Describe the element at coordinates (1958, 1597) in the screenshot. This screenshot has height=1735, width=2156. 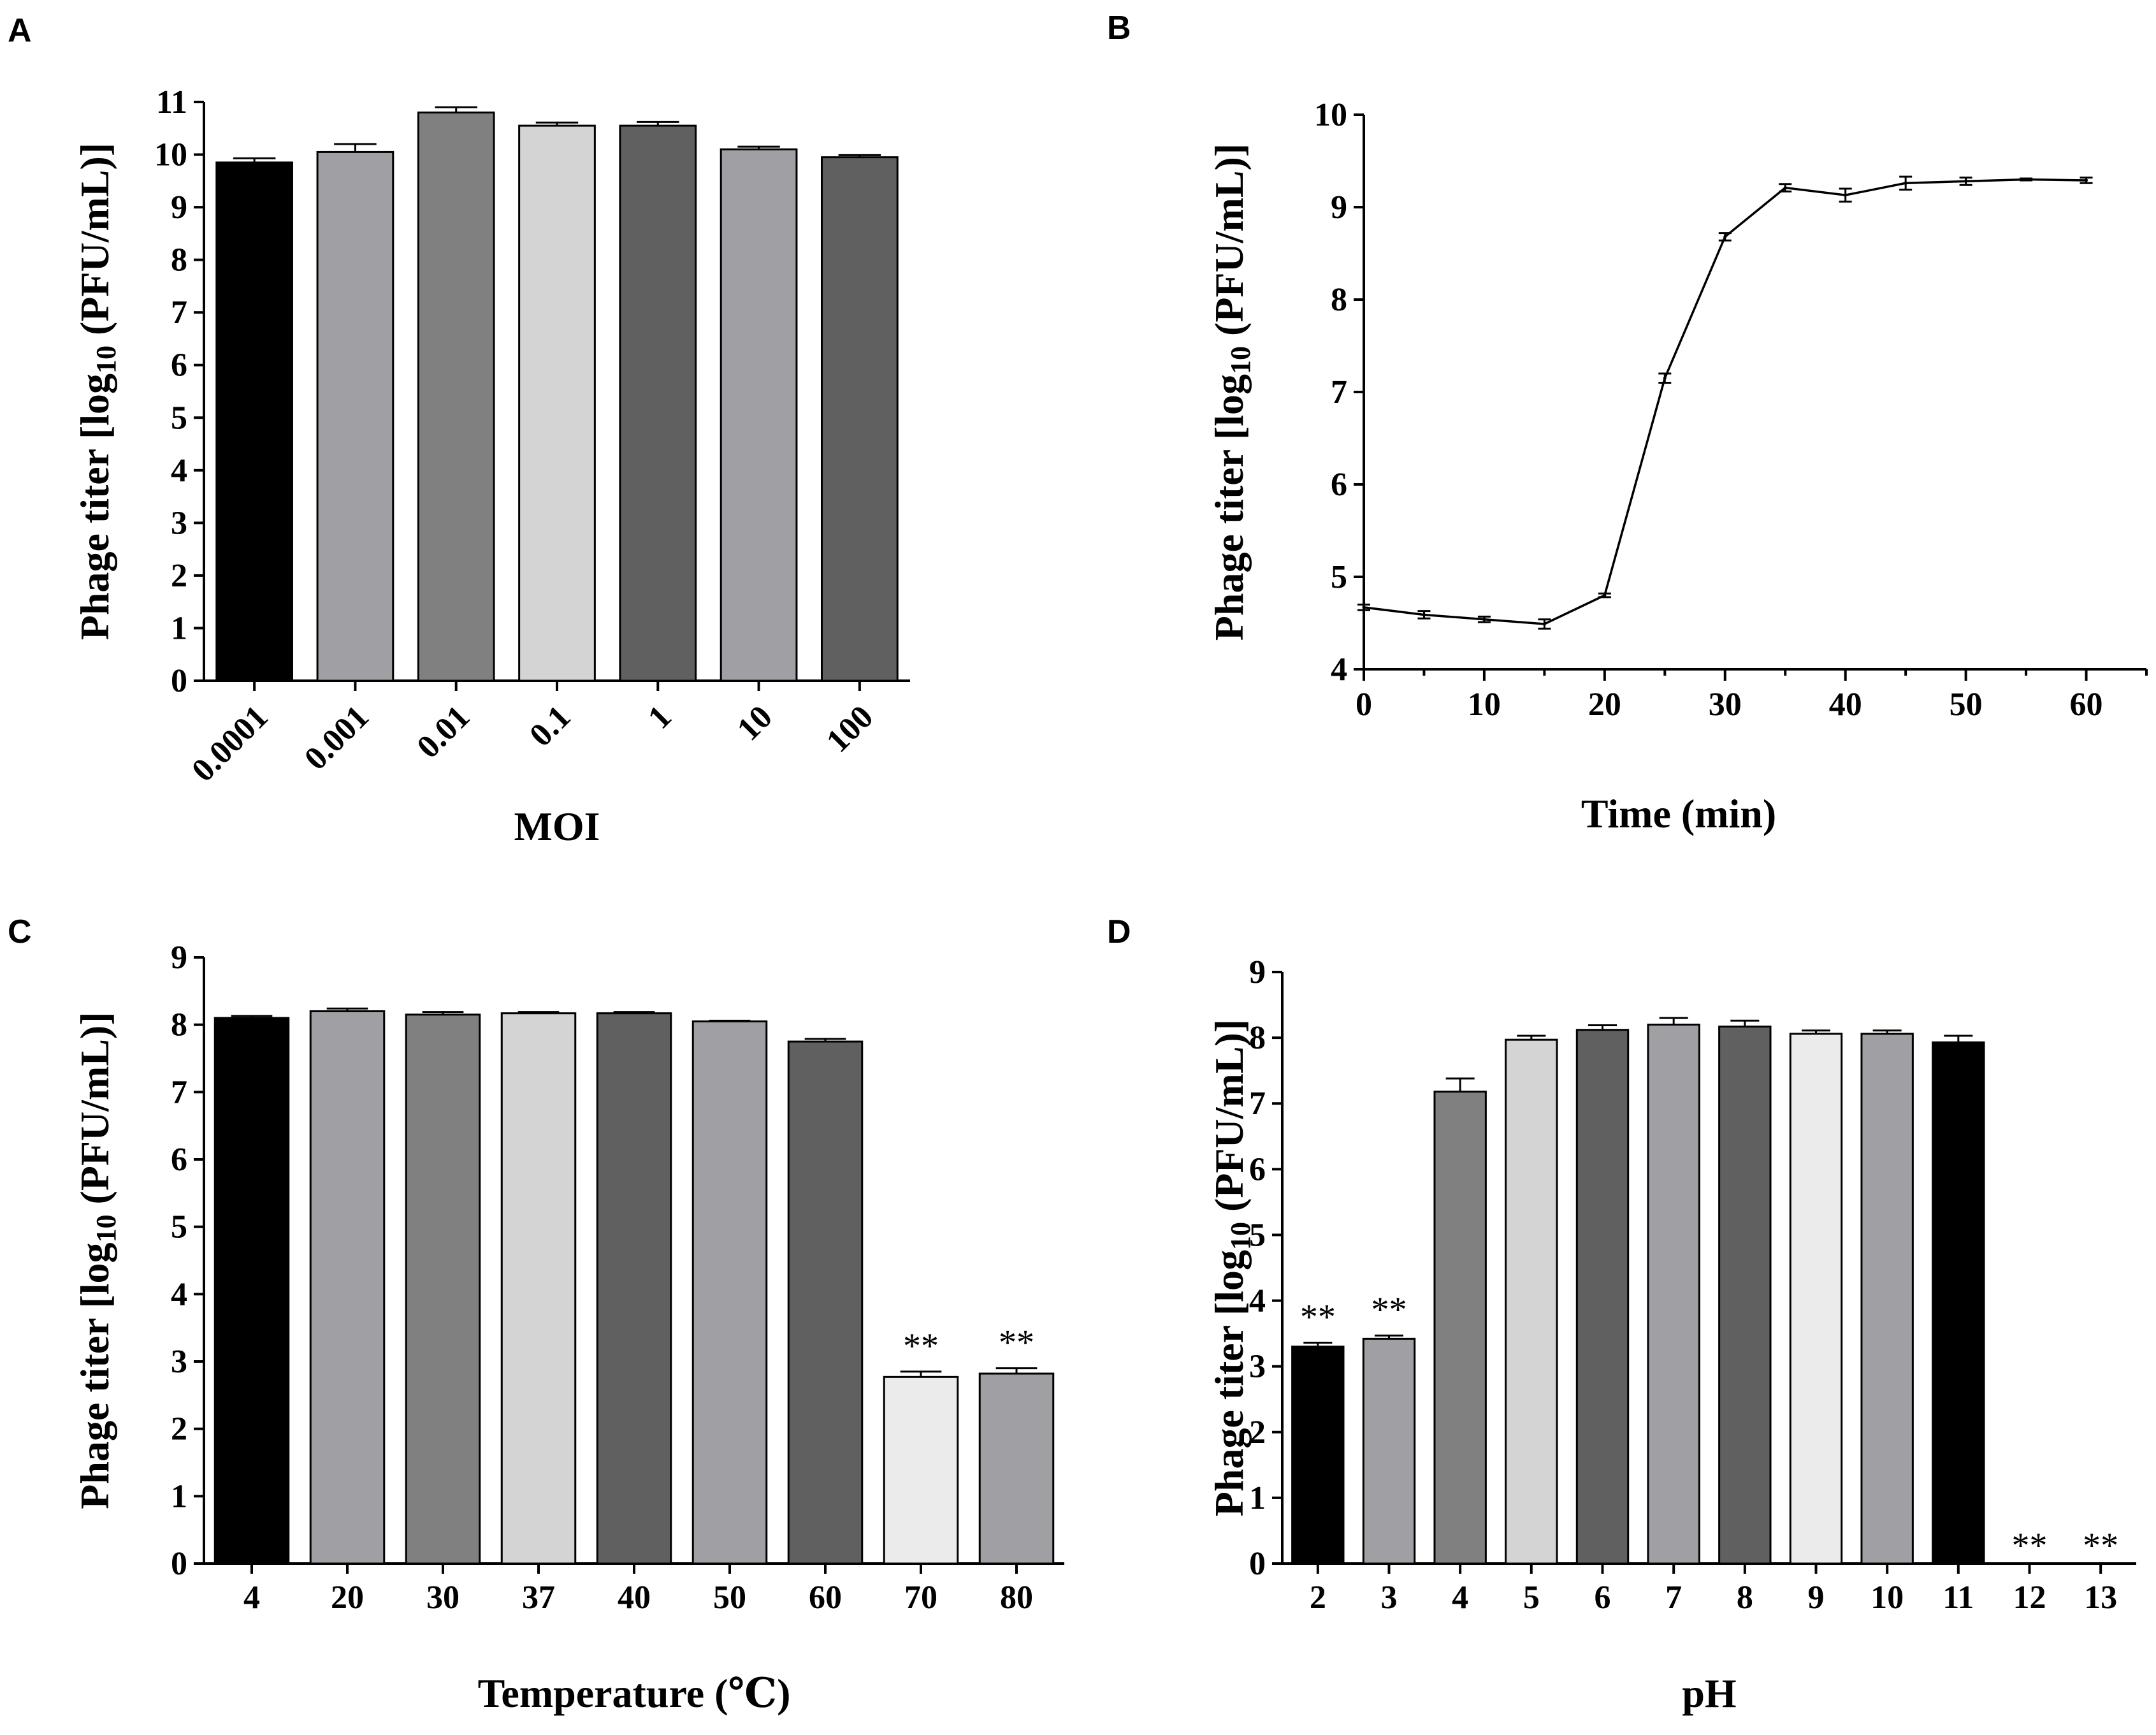
I see `x-tick-label: 11` at that location.